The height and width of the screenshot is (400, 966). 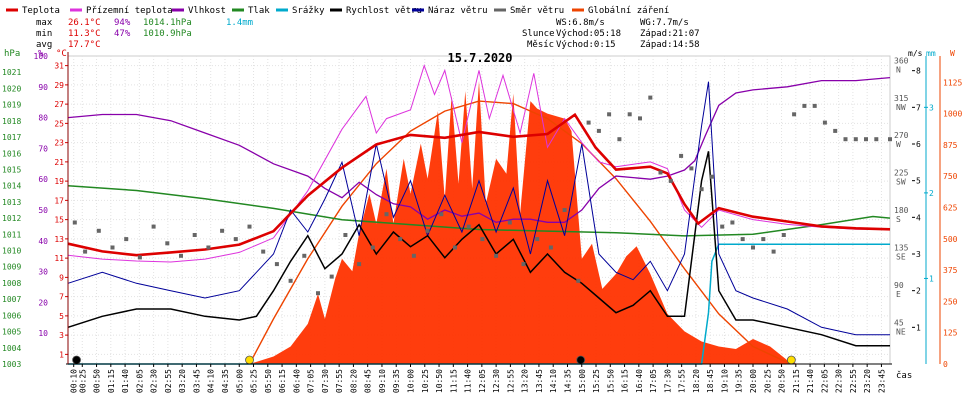 I want to click on temp-tick-label: 19, so click(x=59, y=181).